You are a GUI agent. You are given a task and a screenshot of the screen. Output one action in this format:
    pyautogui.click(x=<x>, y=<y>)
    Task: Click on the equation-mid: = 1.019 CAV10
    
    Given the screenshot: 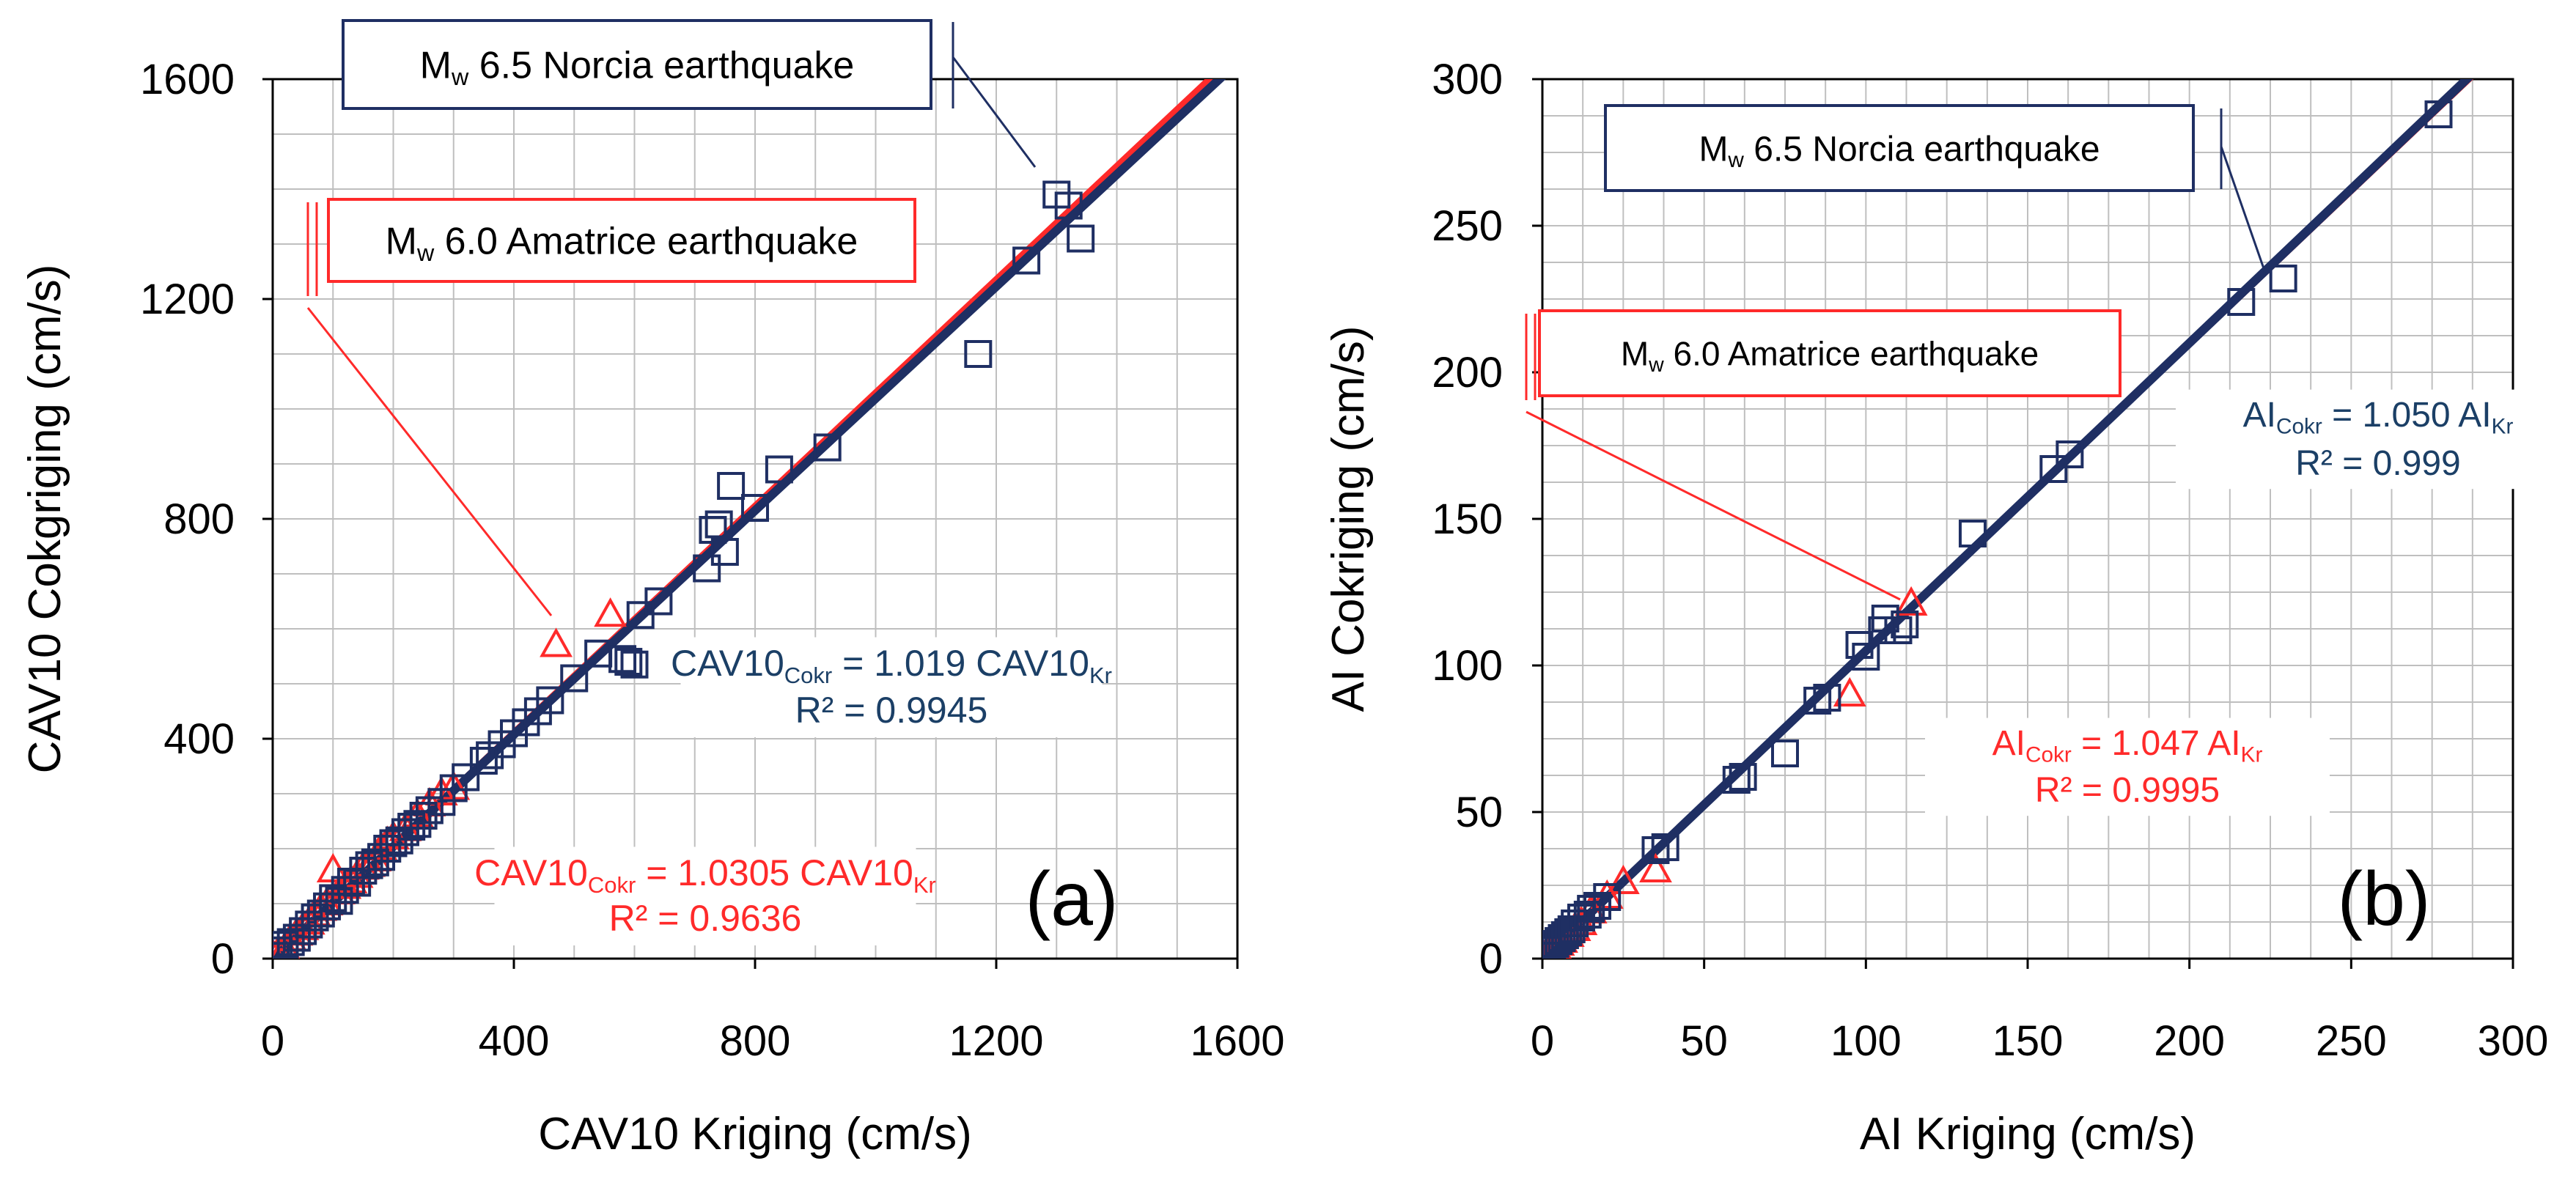 What is the action you would take?
    pyautogui.click(x=960, y=663)
    